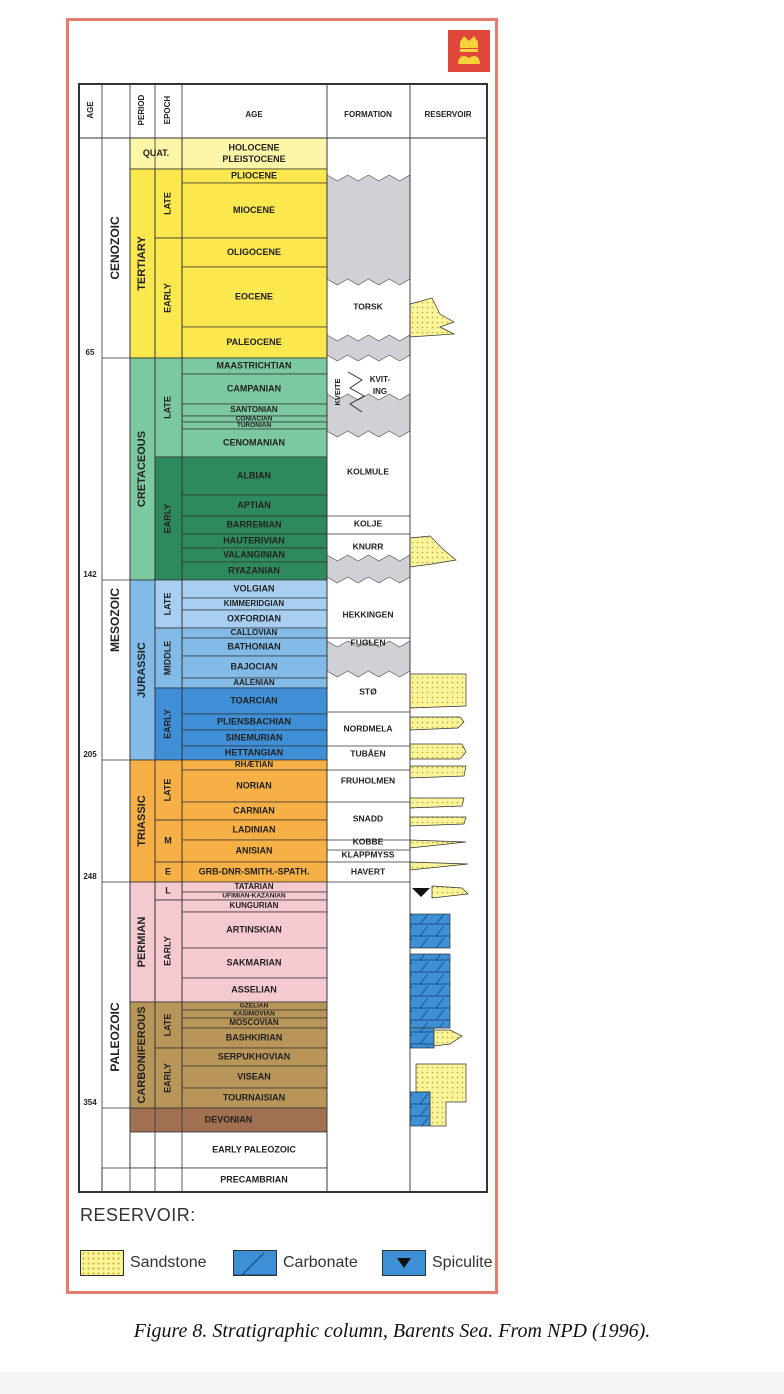 The width and height of the screenshot is (784, 1394). I want to click on stage-label: BATHONIAN, so click(253, 646).